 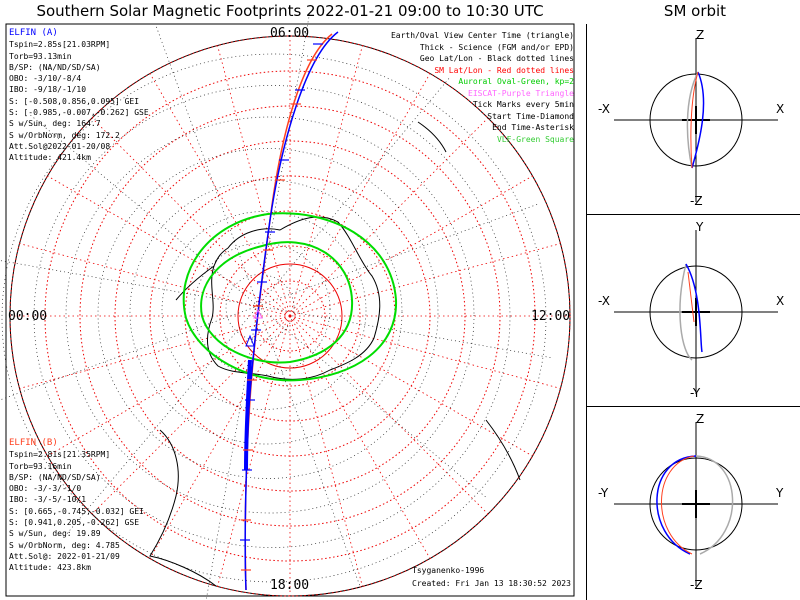 What do you see at coordinates (45, 489) in the screenshot?
I see `elfin-b-info-line: OBO: -3/-3/-1/0` at bounding box center [45, 489].